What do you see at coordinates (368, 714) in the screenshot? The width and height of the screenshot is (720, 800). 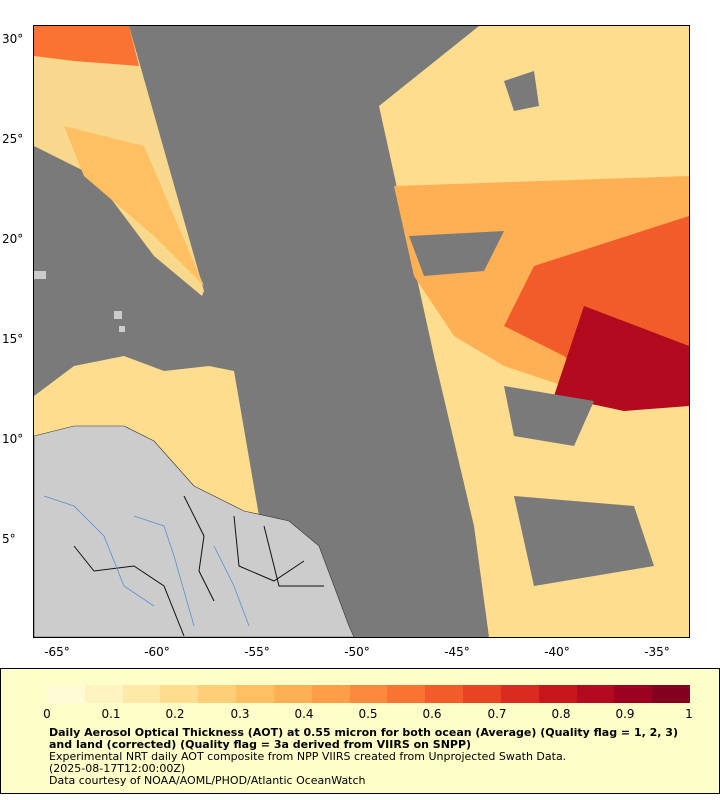 I see `colorbar-tick: 0.5` at bounding box center [368, 714].